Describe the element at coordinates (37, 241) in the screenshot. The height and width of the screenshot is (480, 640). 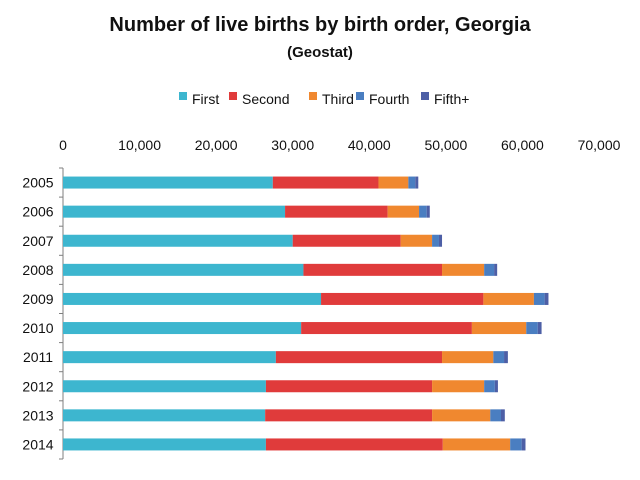
I see `category-label: 2007` at that location.